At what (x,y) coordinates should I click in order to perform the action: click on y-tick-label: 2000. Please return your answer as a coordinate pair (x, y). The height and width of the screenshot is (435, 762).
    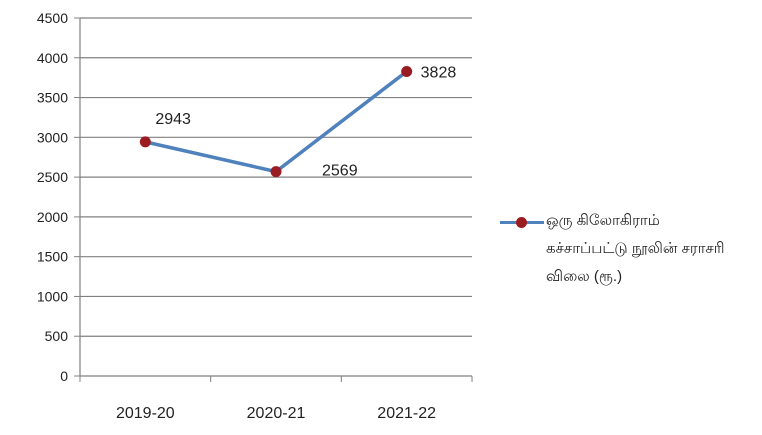
    Looking at the image, I should click on (52, 217).